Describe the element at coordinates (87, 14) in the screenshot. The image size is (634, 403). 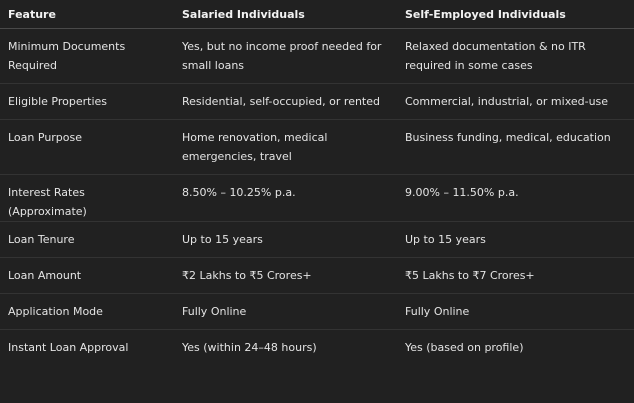
I see `header-feature: Feature` at that location.